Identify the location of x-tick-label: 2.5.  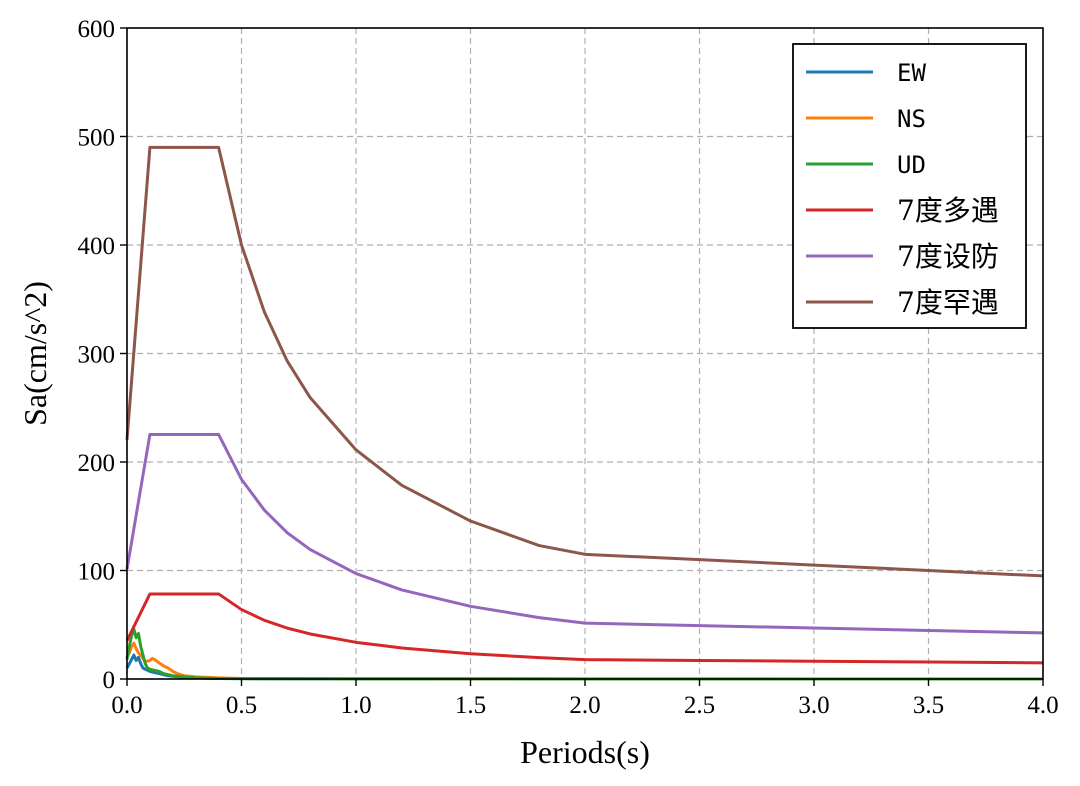
(699, 705).